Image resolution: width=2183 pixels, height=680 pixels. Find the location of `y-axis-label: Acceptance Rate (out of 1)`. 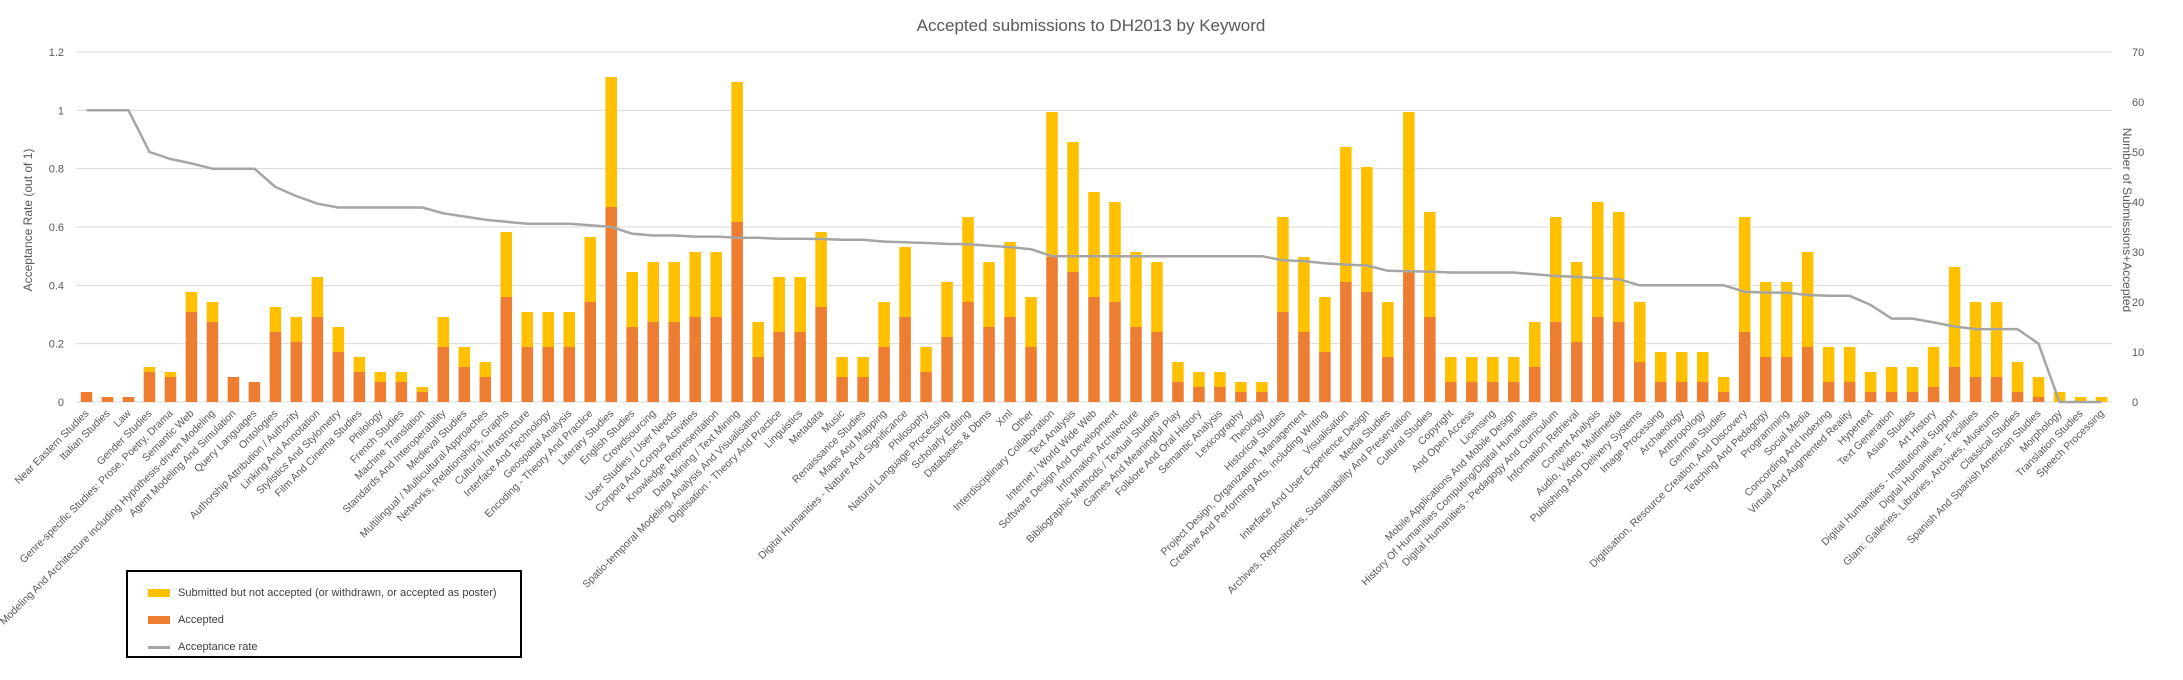

y-axis-label: Acceptance Rate (out of 1) is located at coordinates (28, 220).